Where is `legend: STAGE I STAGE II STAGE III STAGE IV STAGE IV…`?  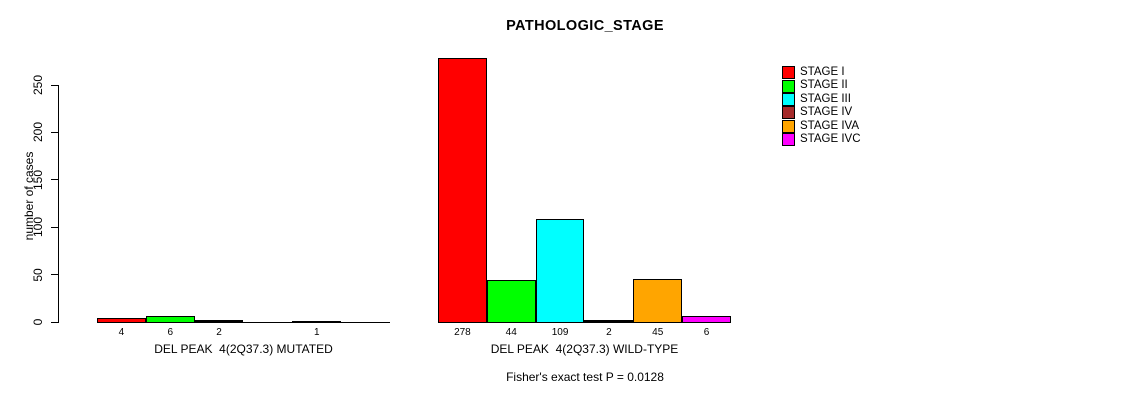 legend: STAGE I STAGE II STAGE III STAGE IV STAGE IV… is located at coordinates (821, 106).